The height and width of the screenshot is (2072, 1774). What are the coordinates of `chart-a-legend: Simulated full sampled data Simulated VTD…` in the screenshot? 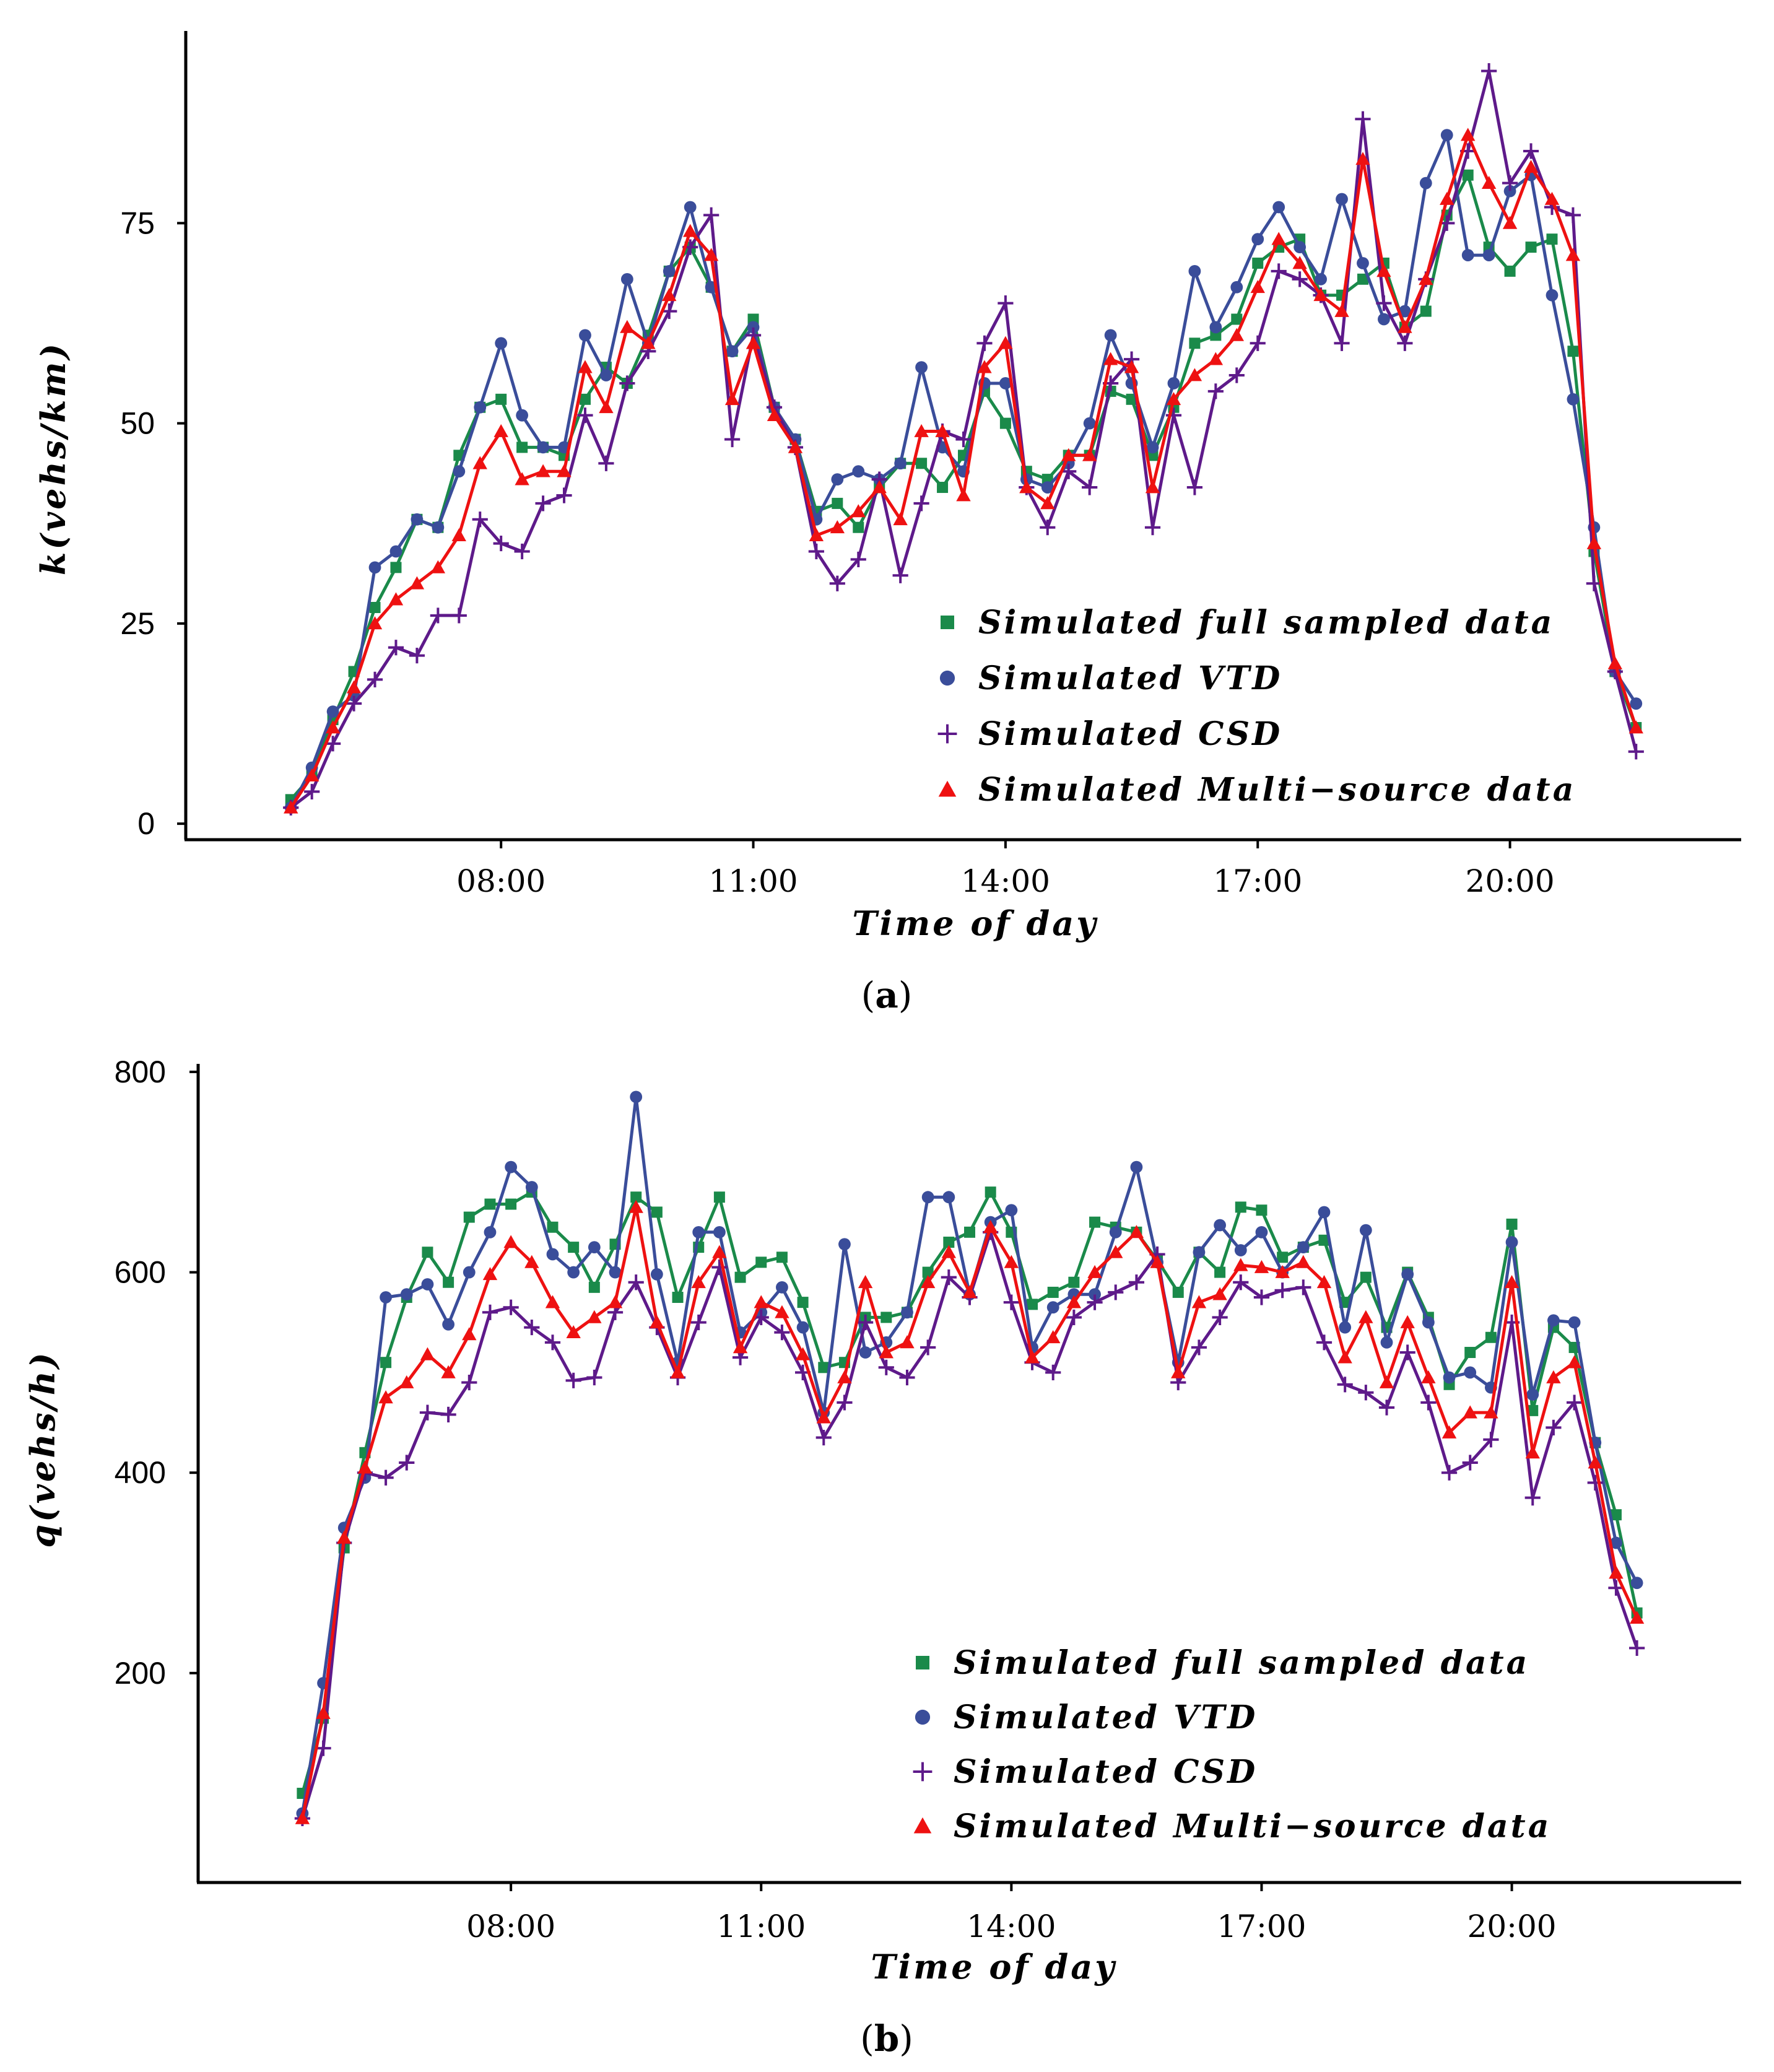 It's located at (1255, 706).